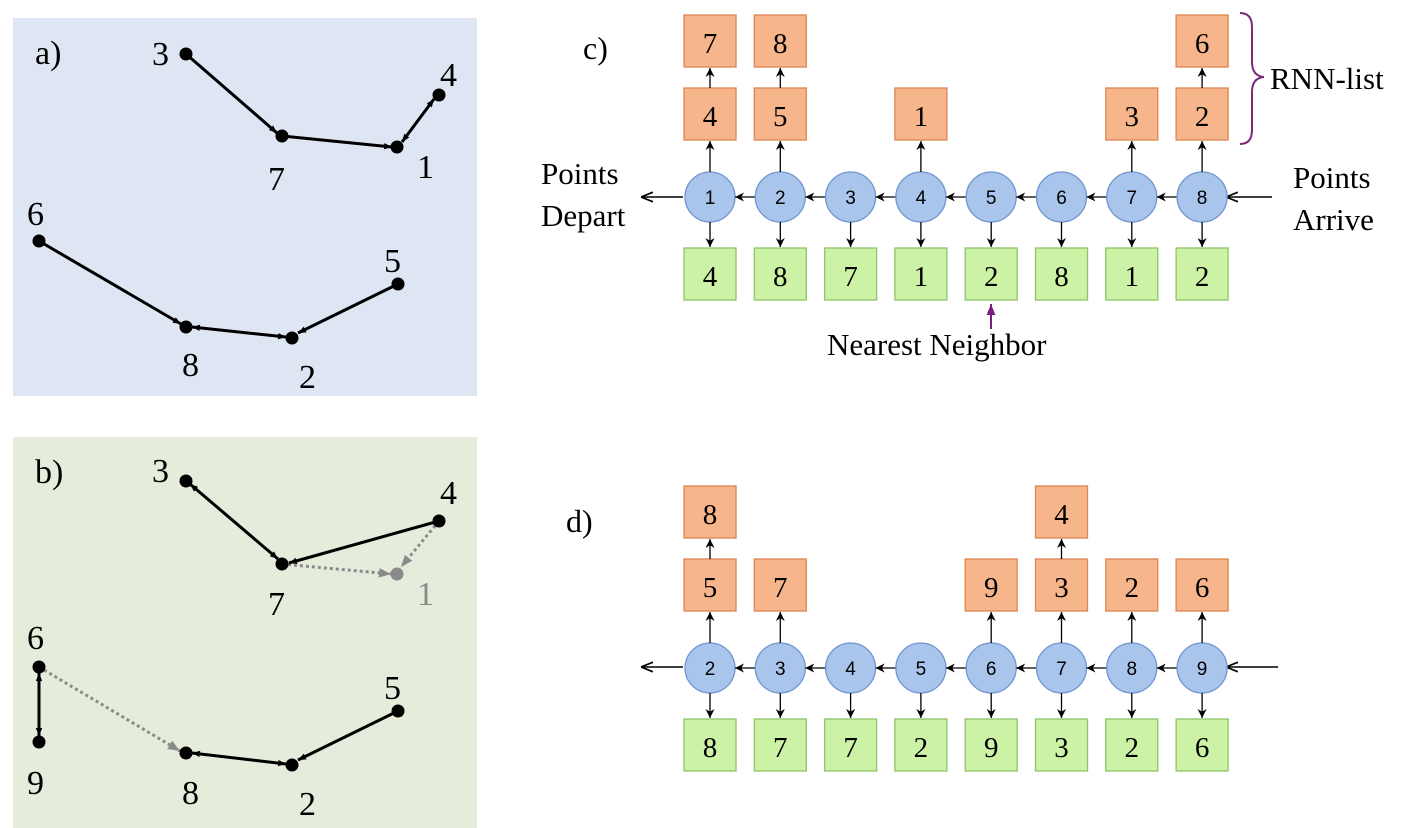 This screenshot has height=828, width=1408. I want to click on rnn-9-0-box, so click(1202, 585).